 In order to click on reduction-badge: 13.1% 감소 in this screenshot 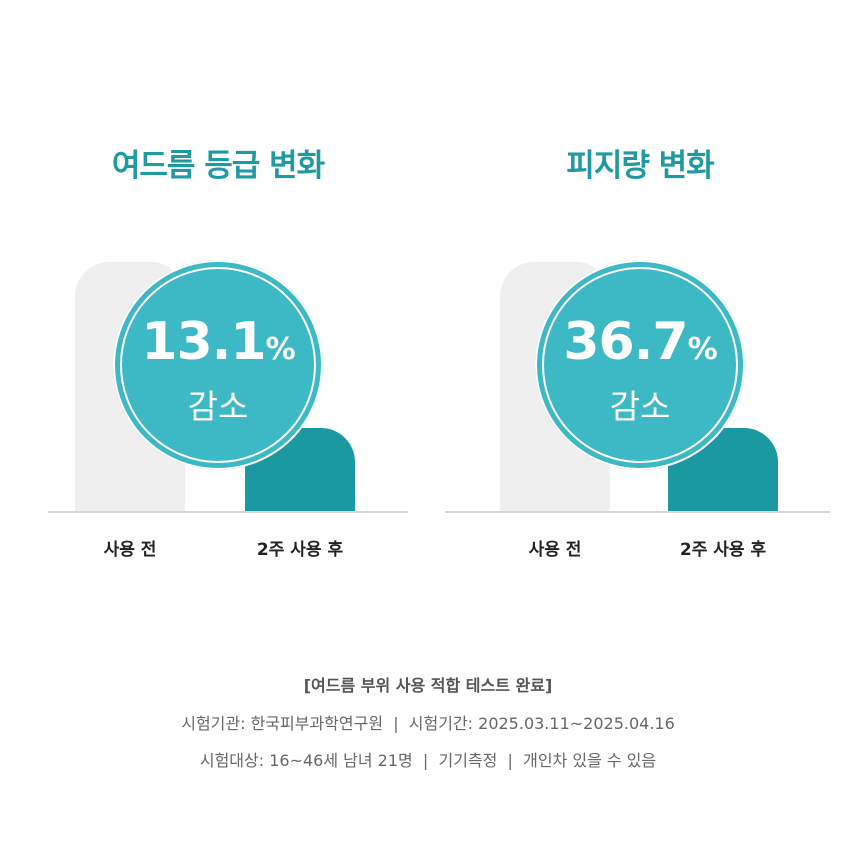, I will do `click(218, 365)`.